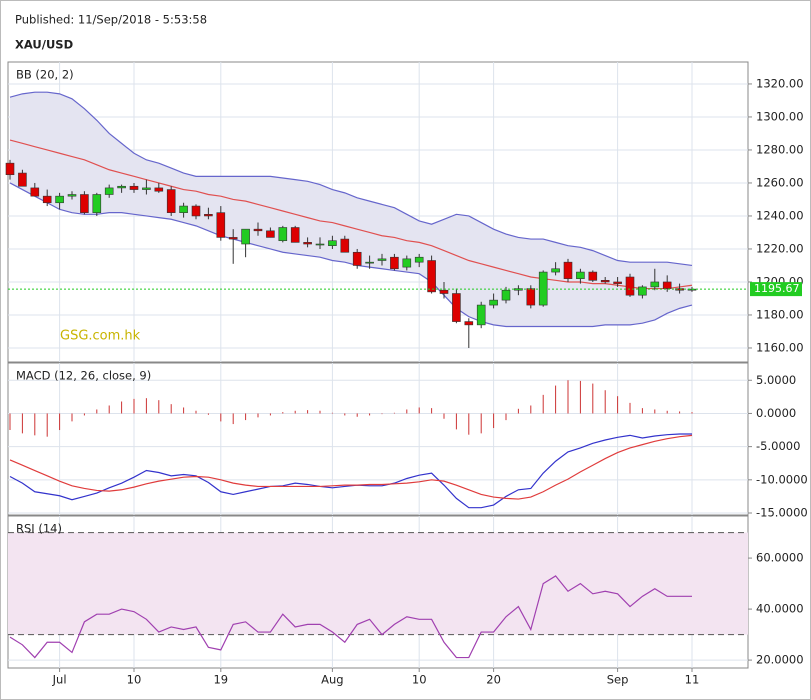  I want to click on symbol: XAU/USD, so click(44, 45).